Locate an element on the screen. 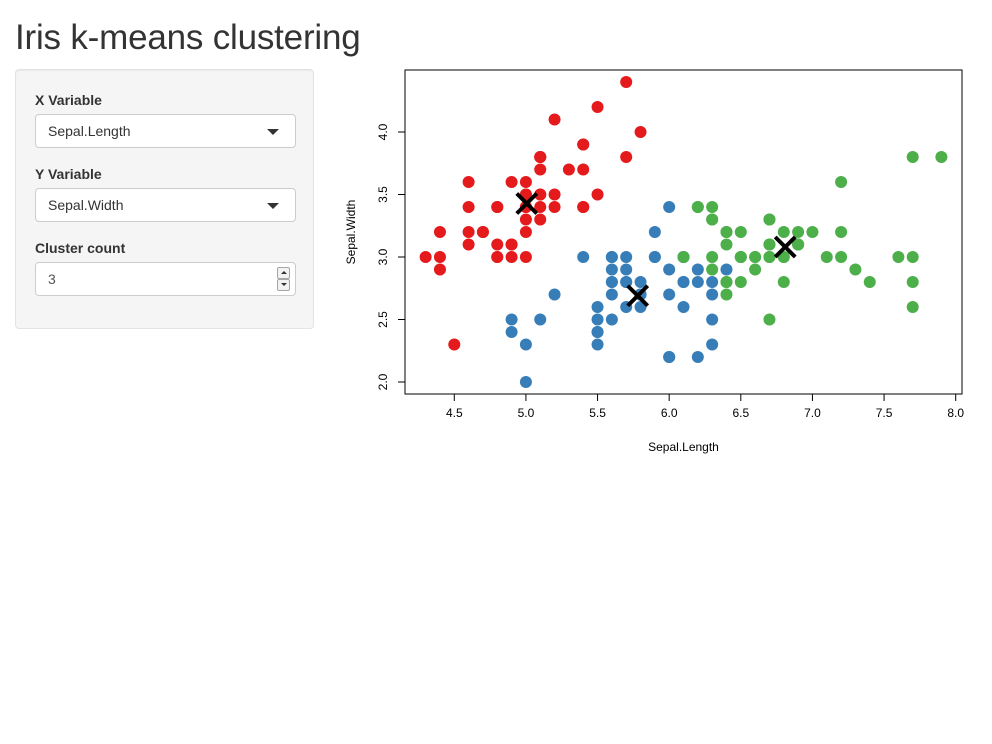  x-tick-label: 7.0 is located at coordinates (812, 413).